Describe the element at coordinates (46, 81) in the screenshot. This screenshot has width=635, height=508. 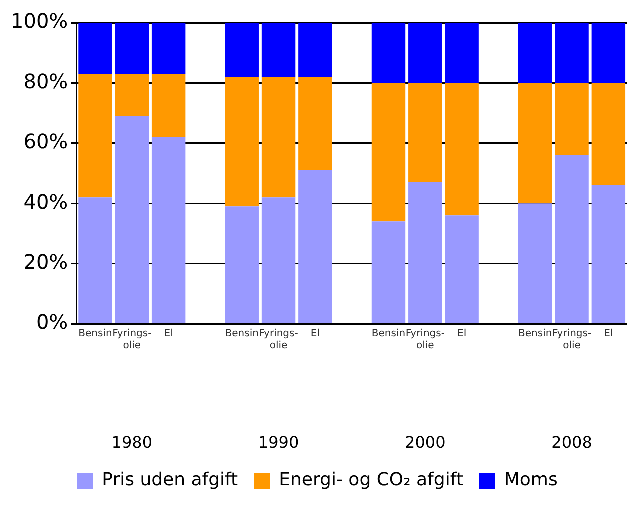
I see `y-tick-label: 80%` at that location.